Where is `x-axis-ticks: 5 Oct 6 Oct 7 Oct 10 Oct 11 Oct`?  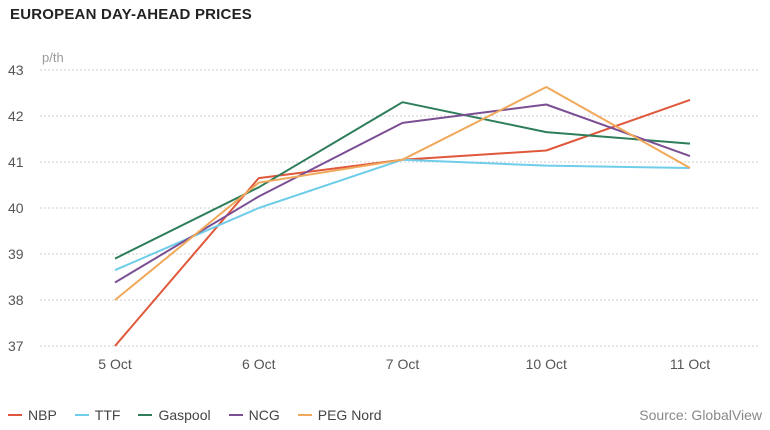 x-axis-ticks: 5 Oct 6 Oct 7 Oct 10 Oct 11 Oct is located at coordinates (404, 364).